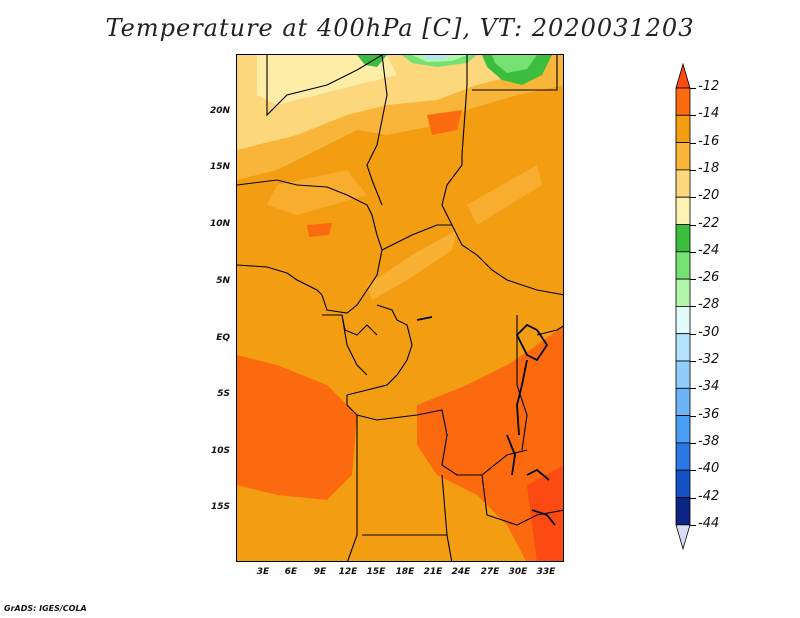 This screenshot has width=800, height=618. Describe the element at coordinates (546, 572) in the screenshot. I see `lon-label-33e: 33E` at that location.